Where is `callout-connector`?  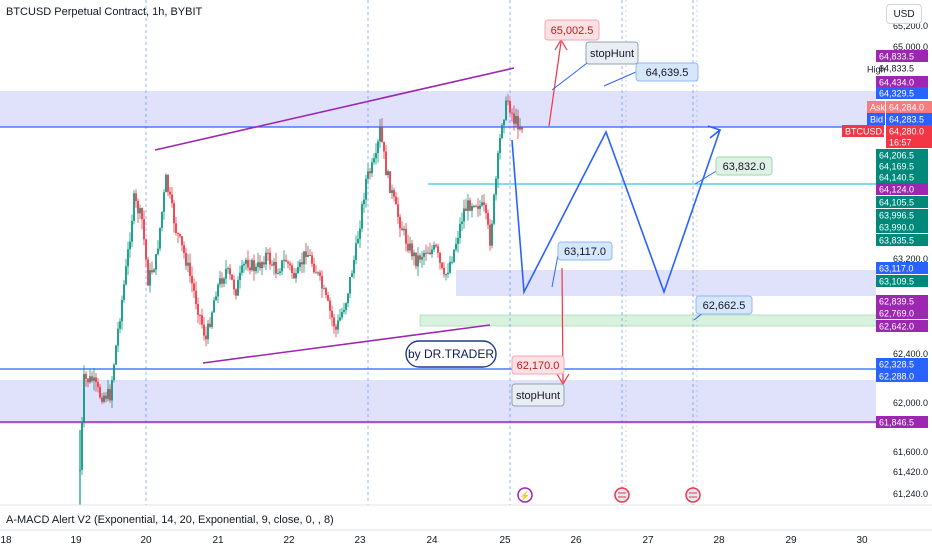 callout-connector is located at coordinates (620, 79).